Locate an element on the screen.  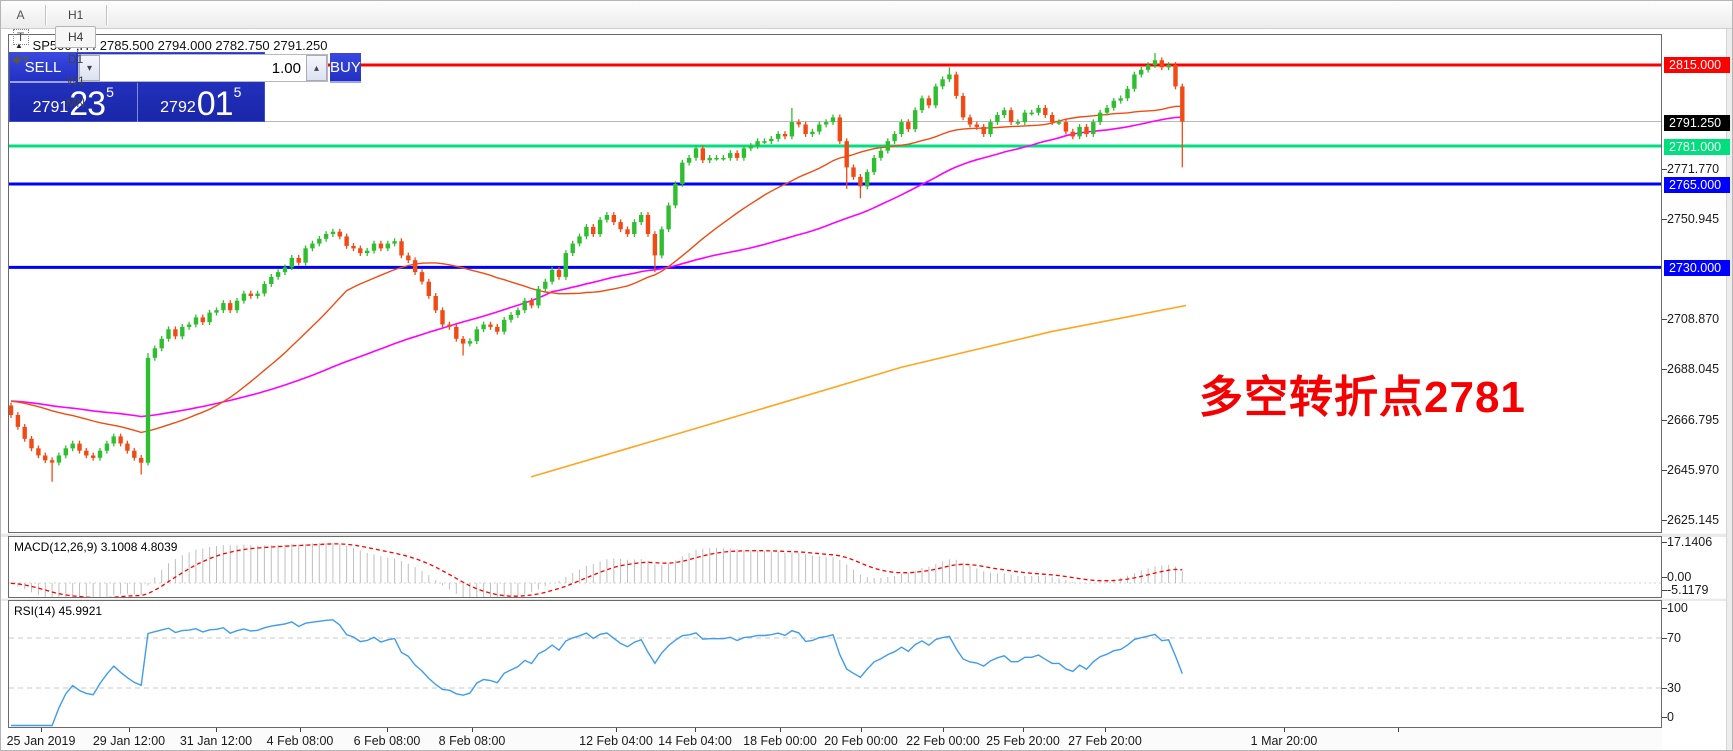
price-axis-label: 2645.970 is located at coordinates (1693, 470).